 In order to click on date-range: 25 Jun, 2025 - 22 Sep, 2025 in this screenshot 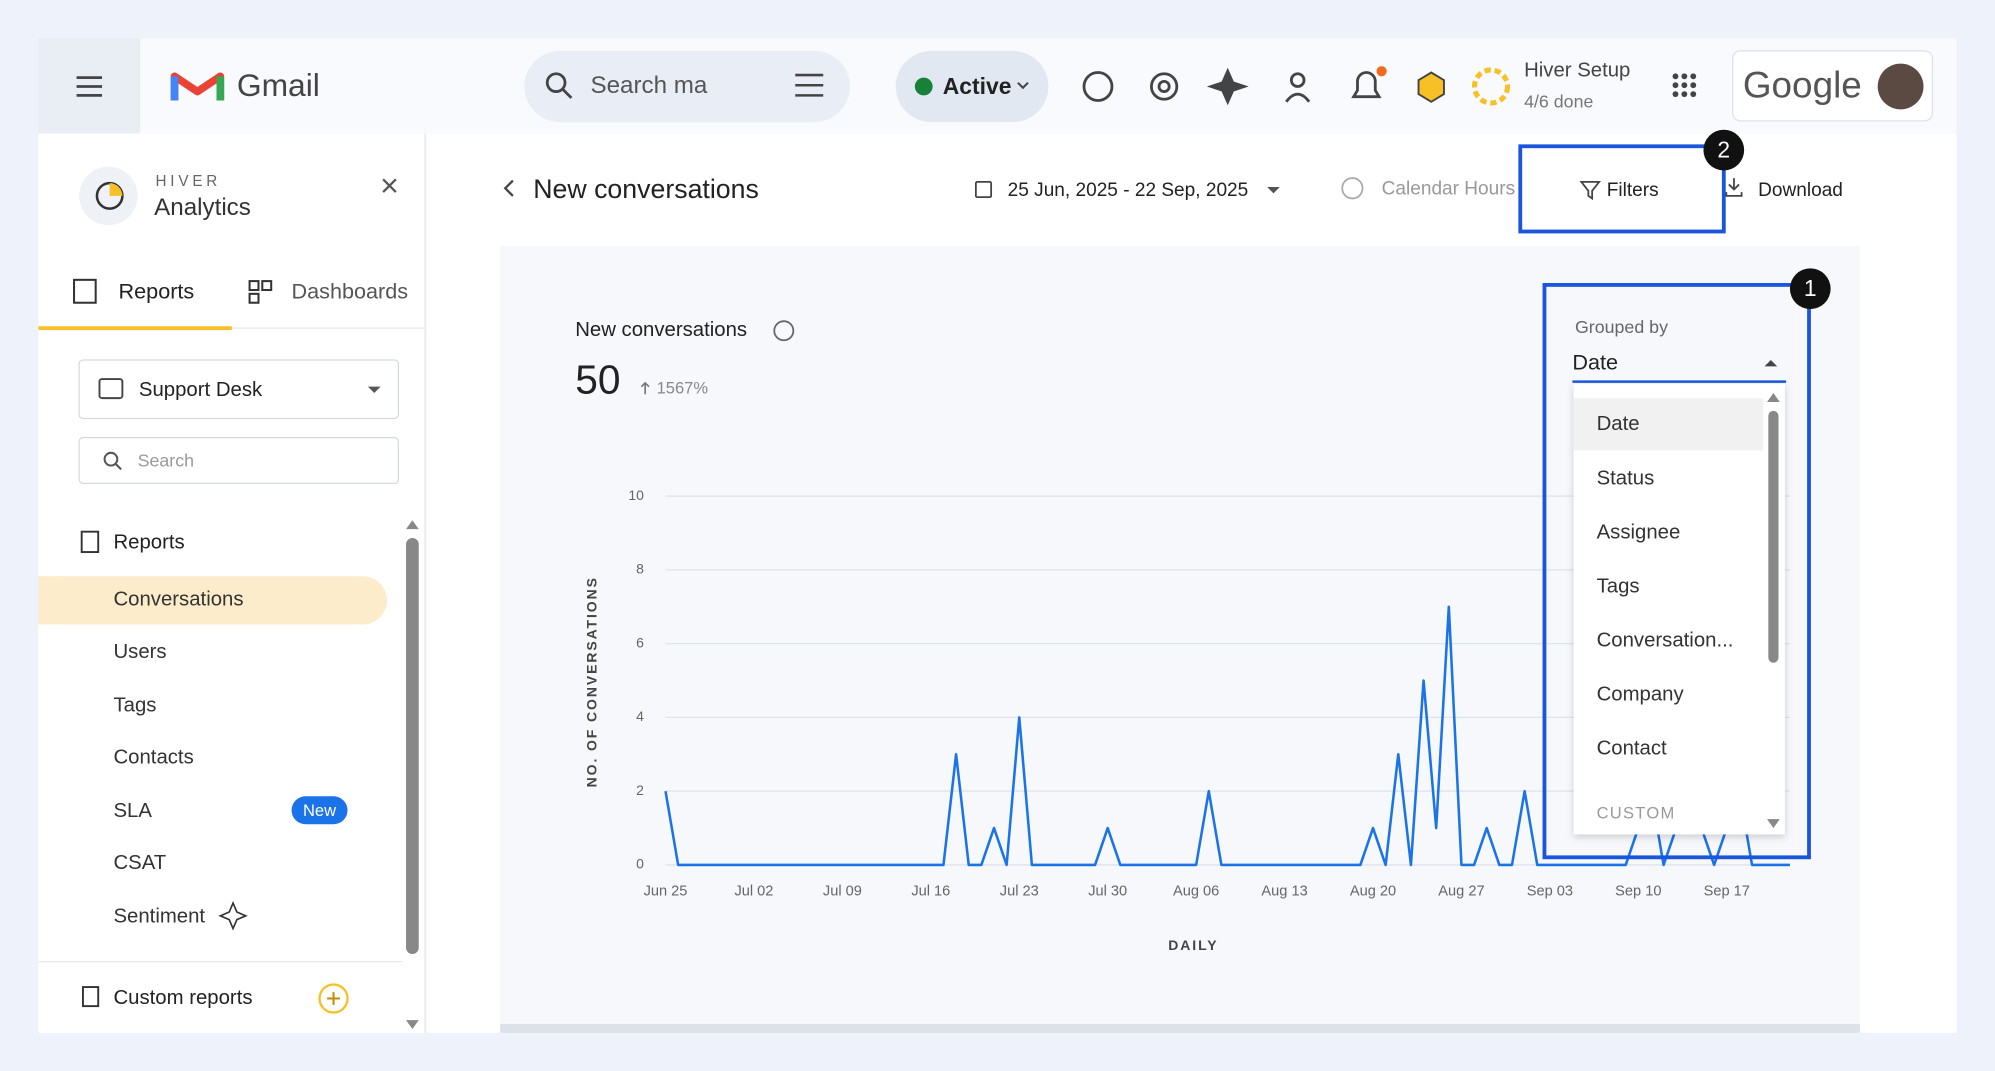, I will do `click(1128, 190)`.